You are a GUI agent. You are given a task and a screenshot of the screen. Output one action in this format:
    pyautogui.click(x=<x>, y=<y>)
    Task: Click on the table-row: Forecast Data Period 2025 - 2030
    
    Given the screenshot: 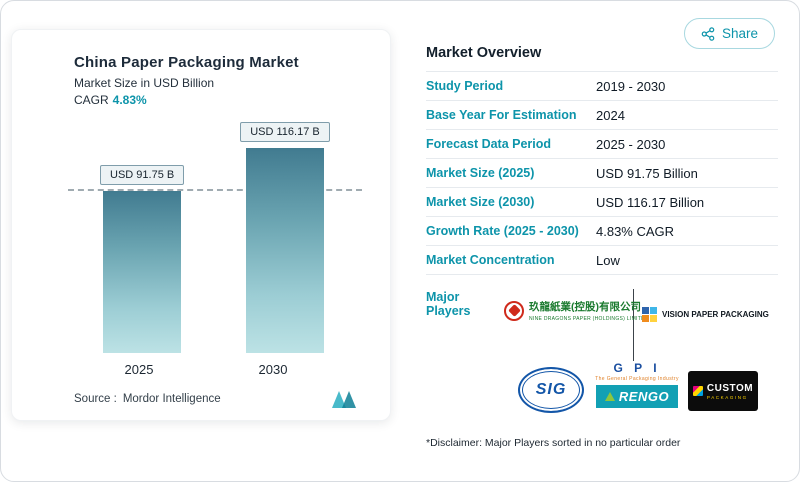 What is the action you would take?
    pyautogui.click(x=602, y=144)
    